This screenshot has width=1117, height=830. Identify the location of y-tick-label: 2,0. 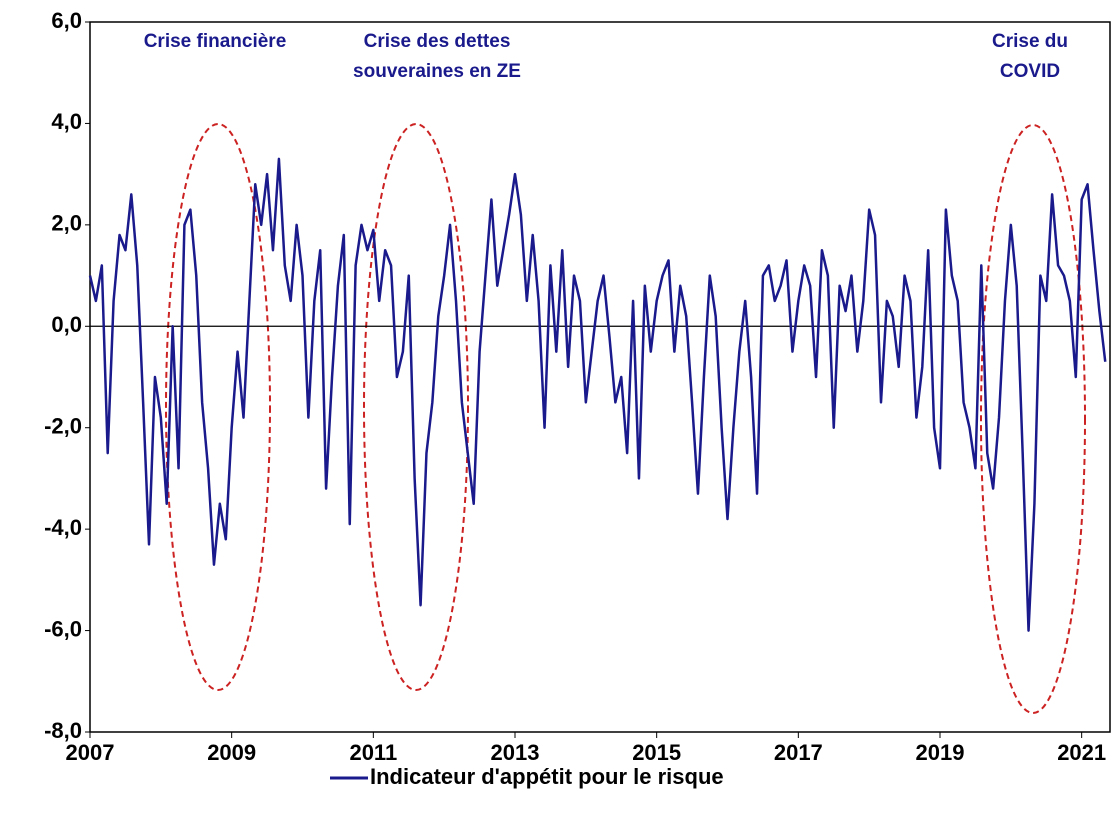
(66, 223).